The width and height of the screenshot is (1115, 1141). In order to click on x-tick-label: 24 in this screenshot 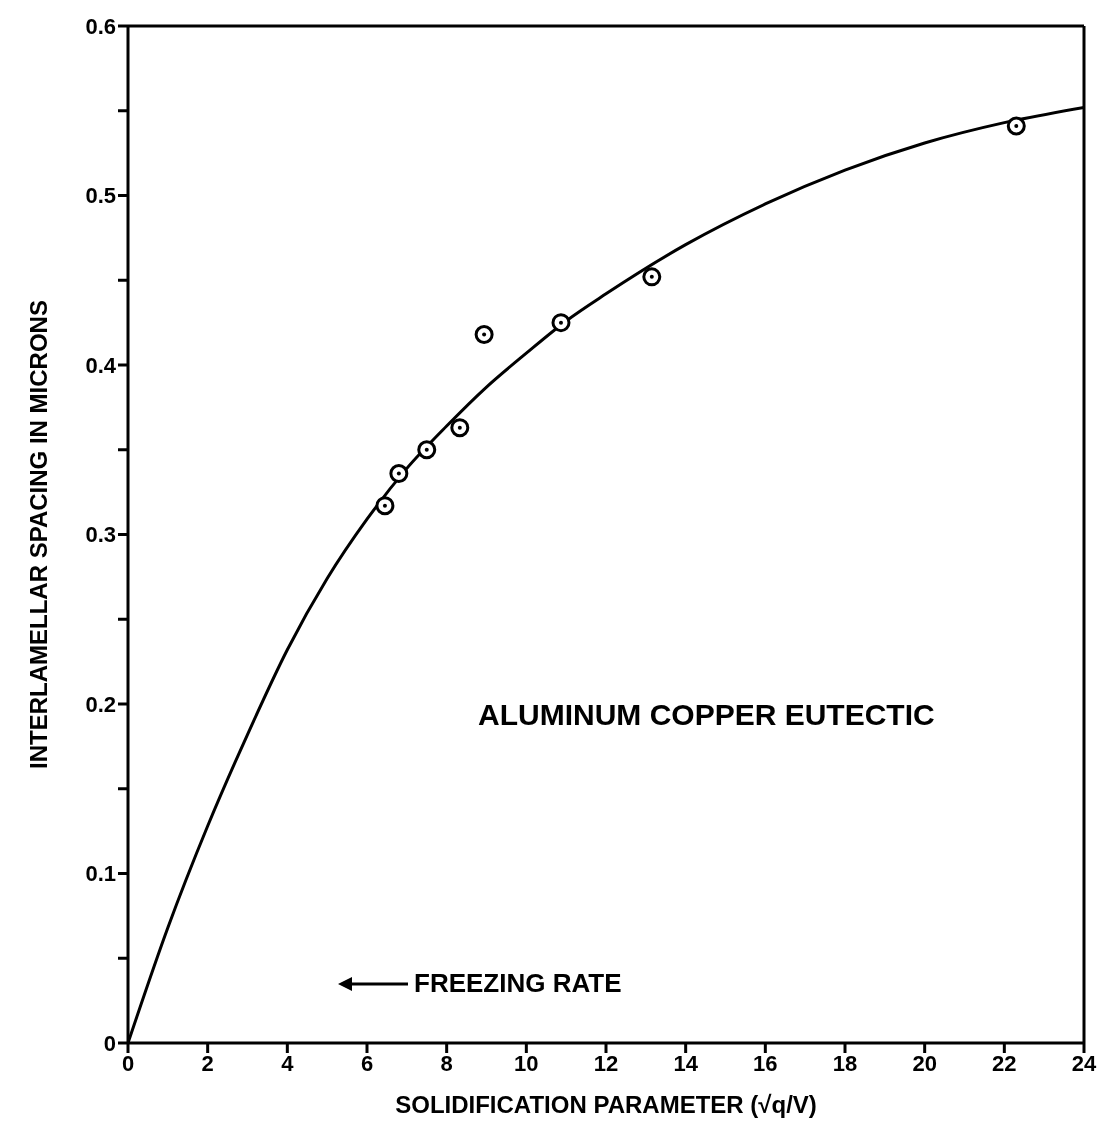, I will do `click(1084, 1063)`.